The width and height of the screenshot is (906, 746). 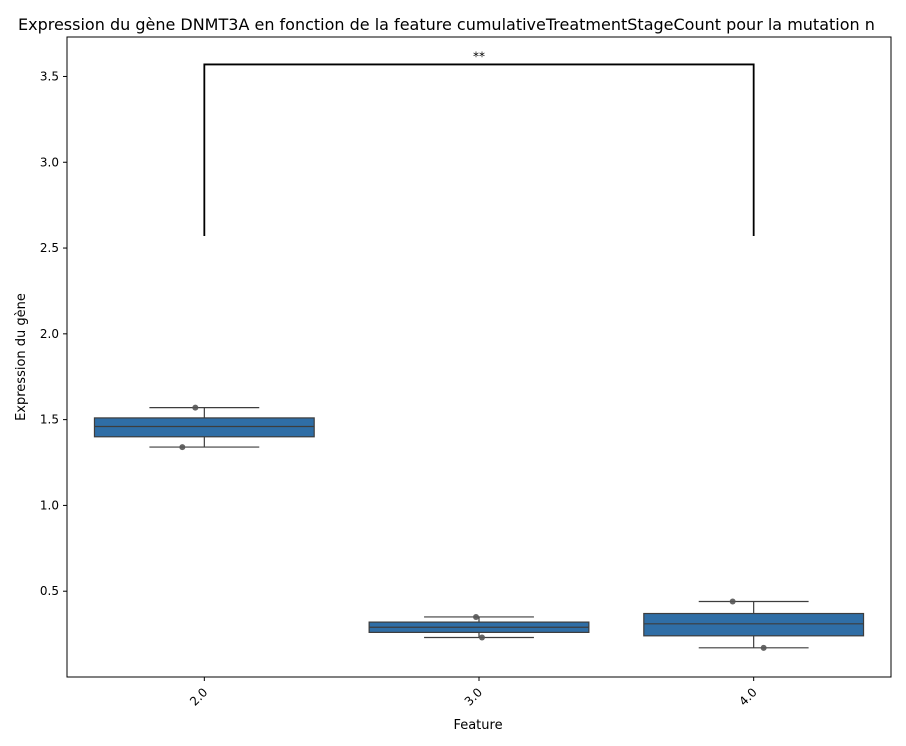 What do you see at coordinates (49, 334) in the screenshot?
I see `y-tick-label: 2.0` at bounding box center [49, 334].